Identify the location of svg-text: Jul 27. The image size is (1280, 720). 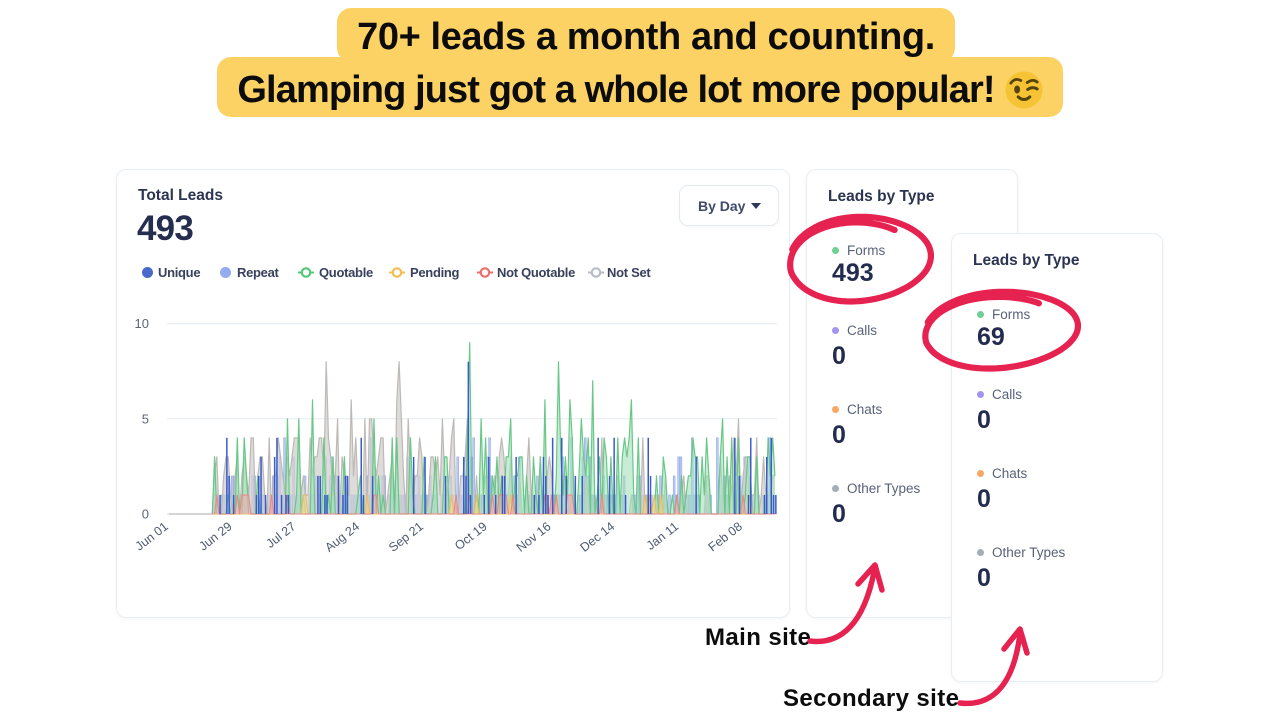
(281, 535).